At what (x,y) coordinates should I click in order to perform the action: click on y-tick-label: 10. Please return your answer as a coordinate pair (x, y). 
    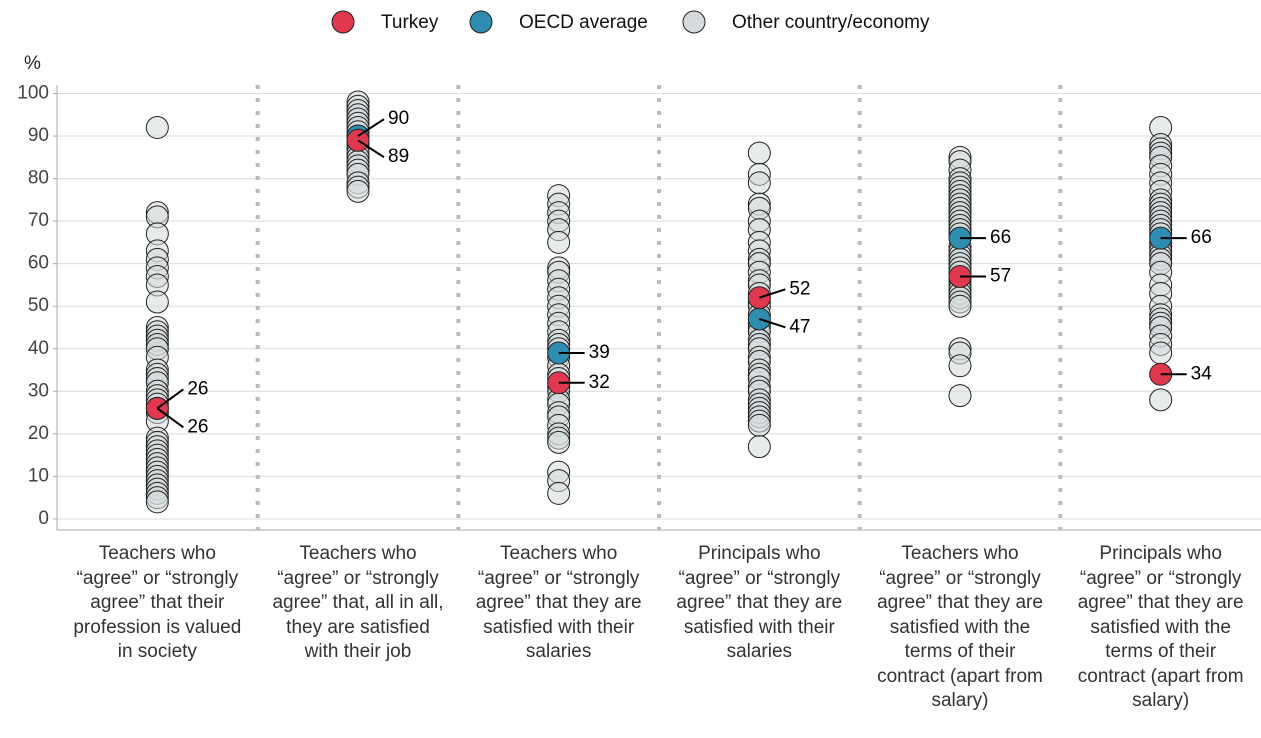
    Looking at the image, I should click on (38, 475).